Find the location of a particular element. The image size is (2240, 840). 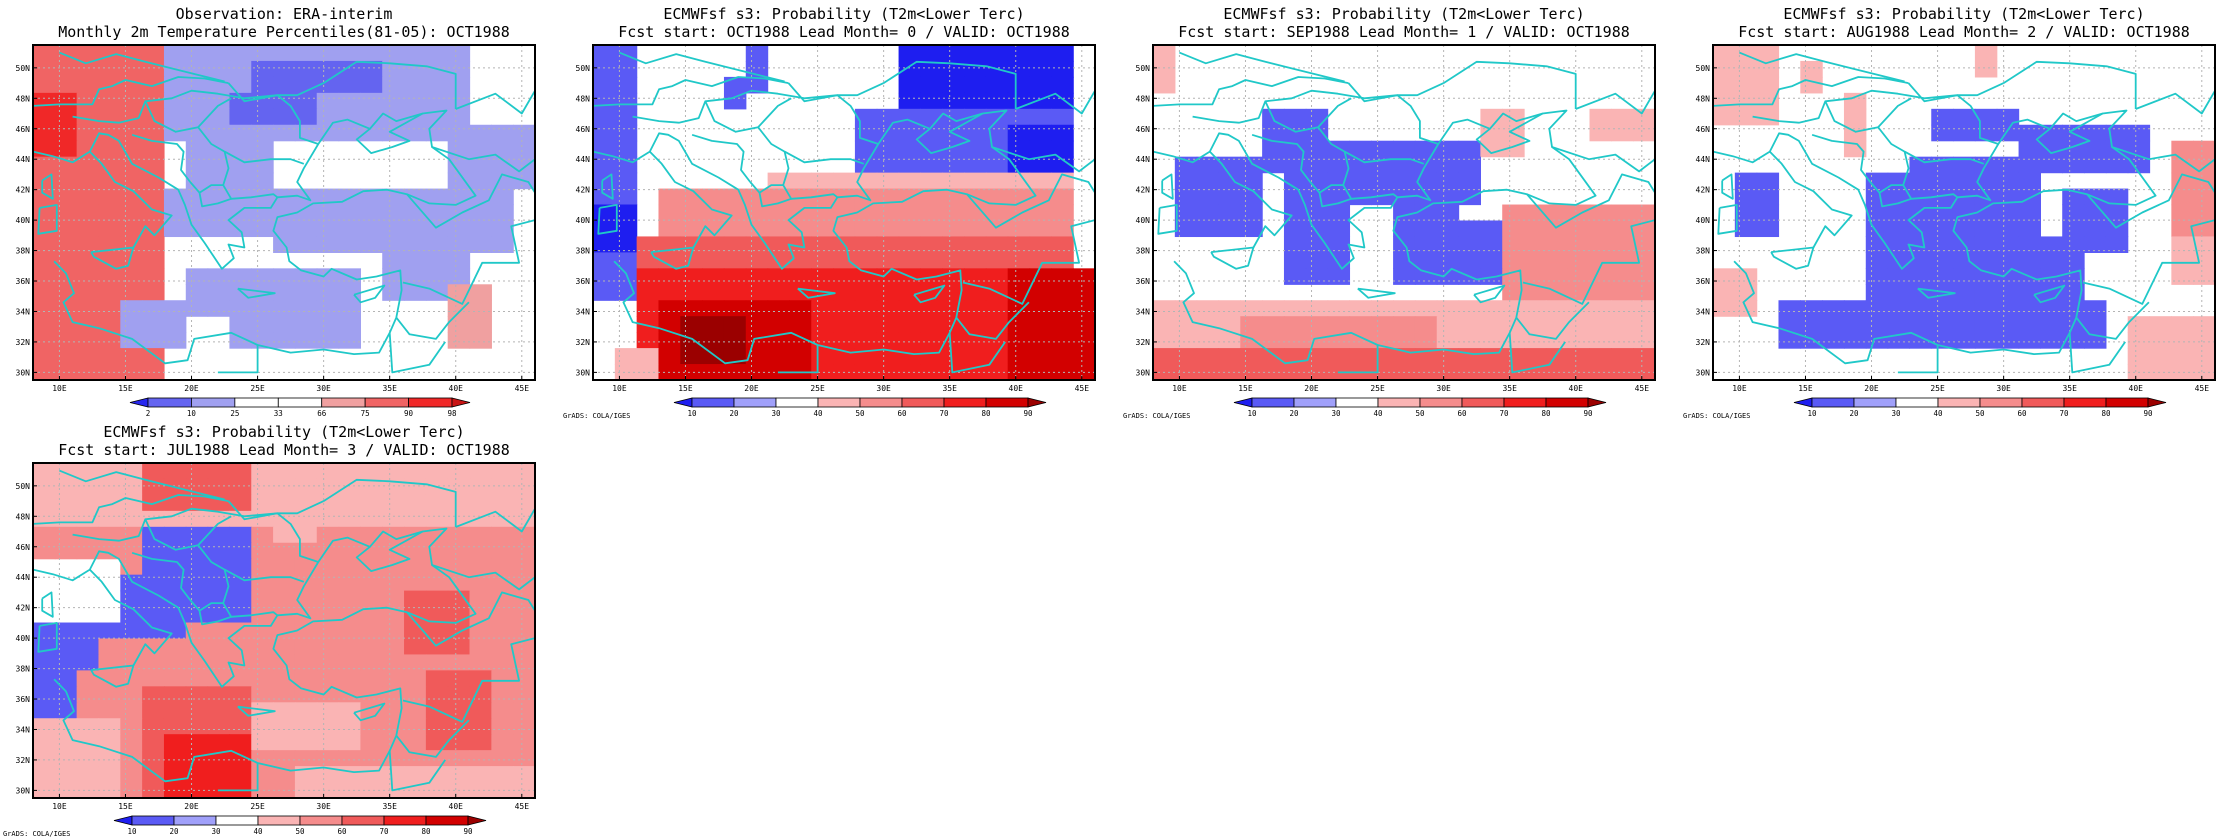

legend-label: 50 is located at coordinates (300, 831).